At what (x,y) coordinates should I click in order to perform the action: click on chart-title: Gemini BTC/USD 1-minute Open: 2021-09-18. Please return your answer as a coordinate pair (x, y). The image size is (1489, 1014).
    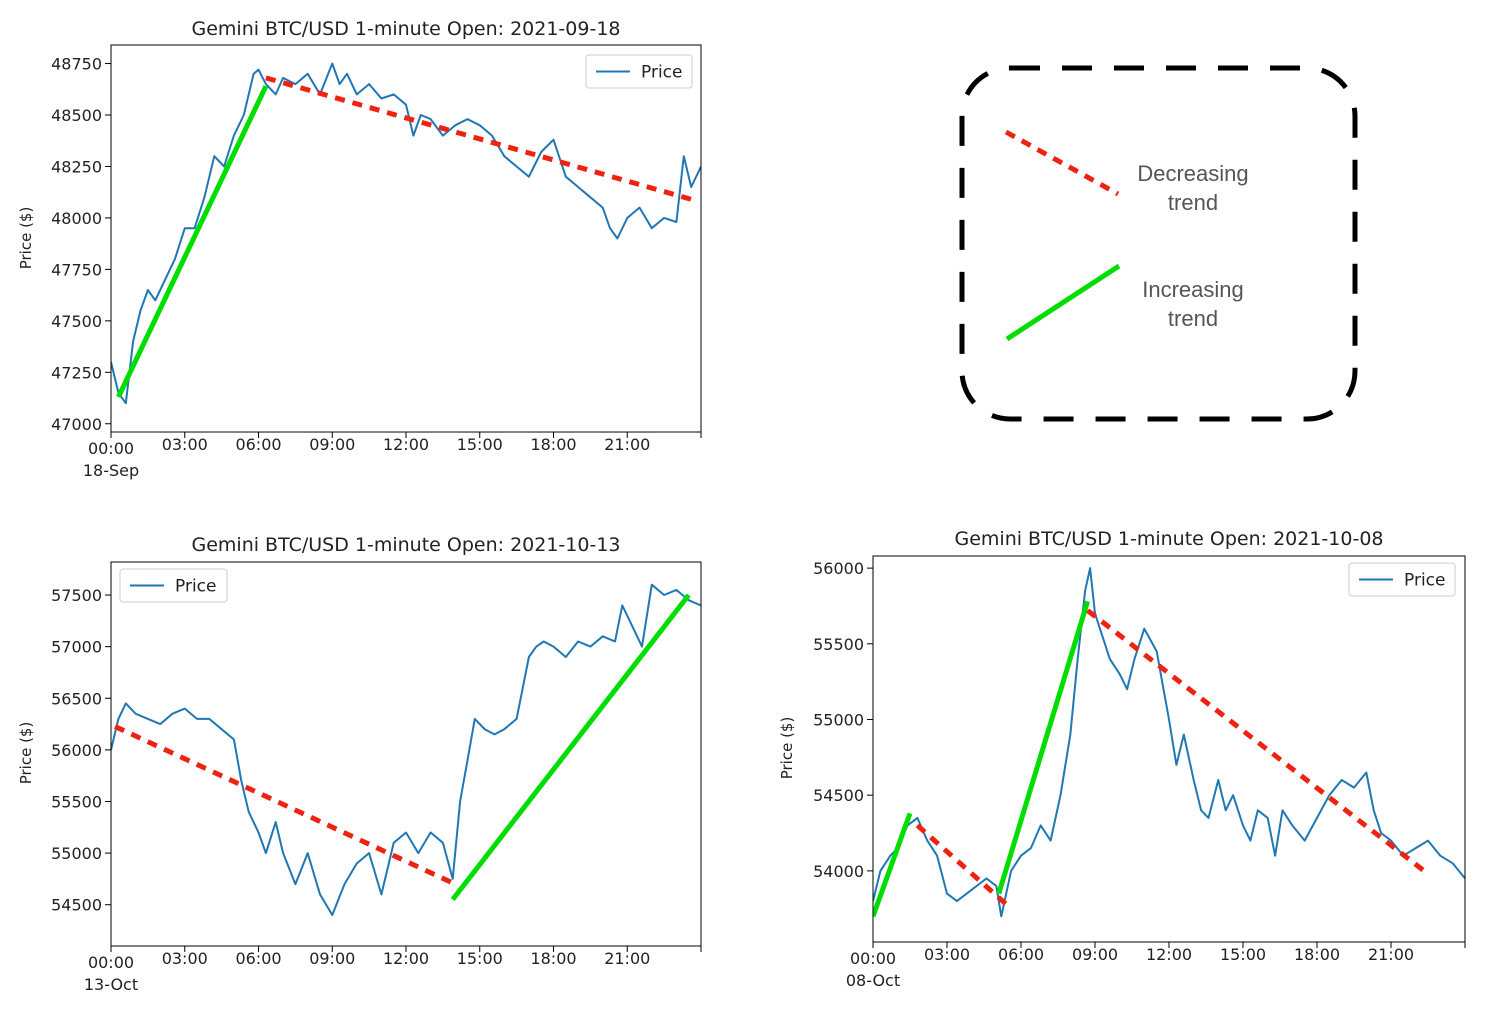
    Looking at the image, I should click on (406, 29).